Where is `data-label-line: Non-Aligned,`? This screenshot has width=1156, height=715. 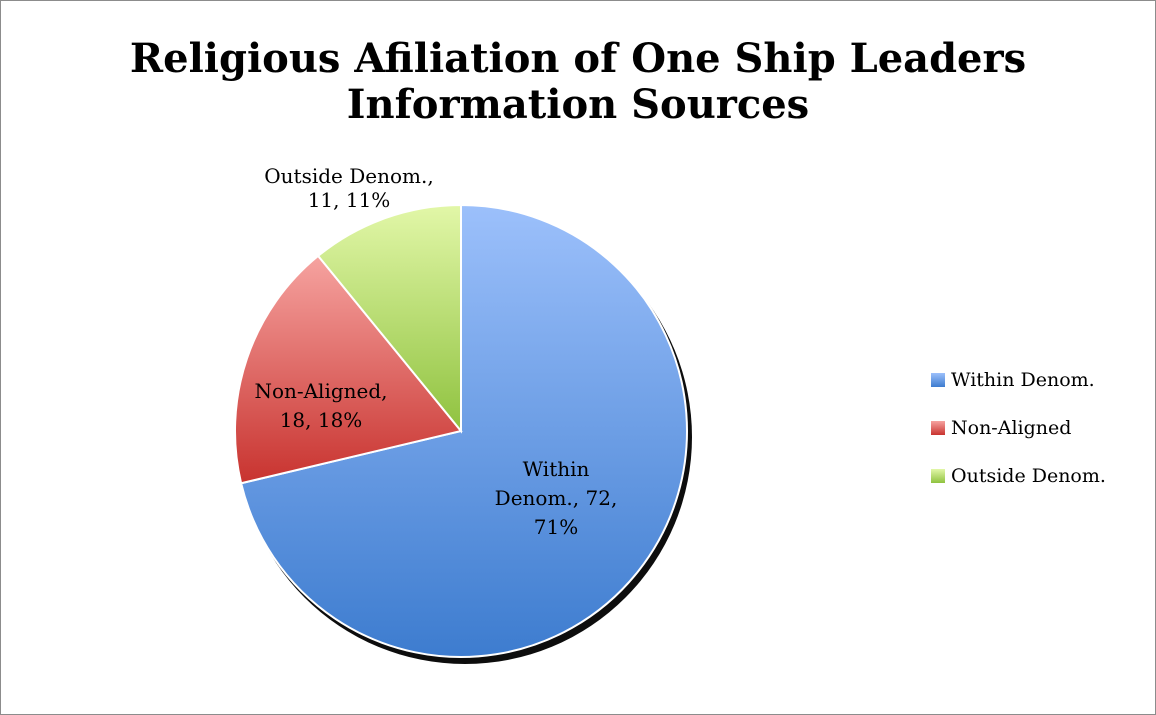 data-label-line: Non-Aligned, is located at coordinates (320, 391).